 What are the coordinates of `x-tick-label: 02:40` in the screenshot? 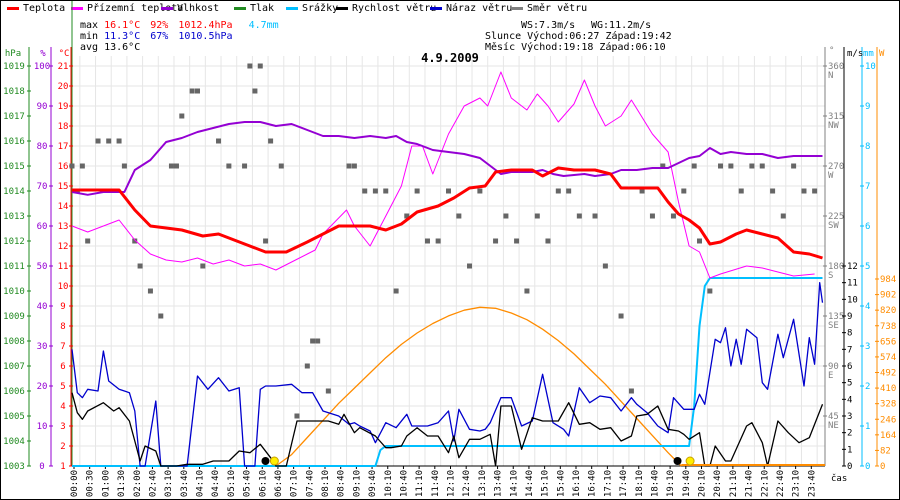 It's located at (153, 483).